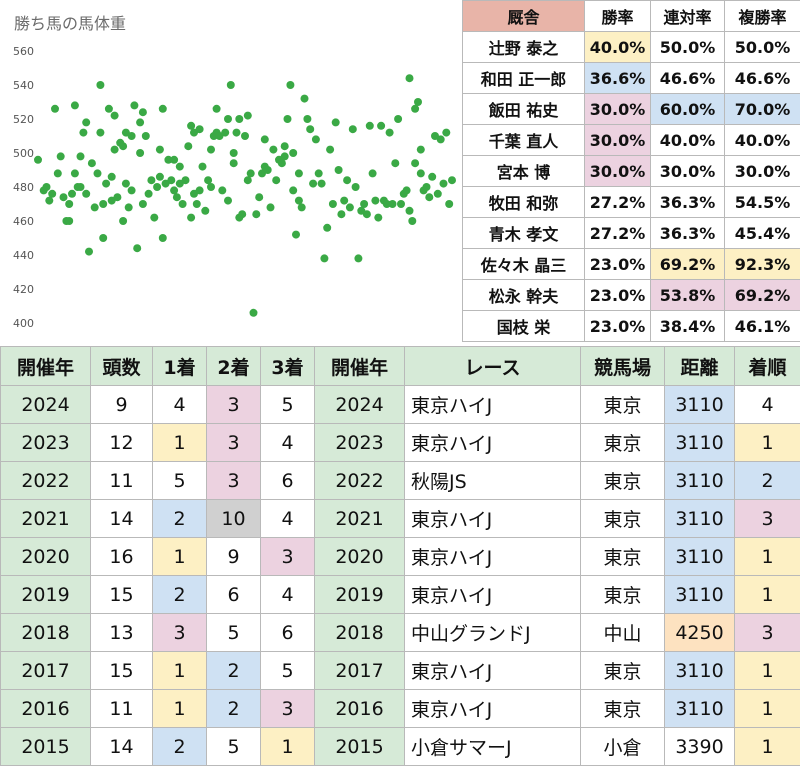 Image resolution: width=800 pixels, height=768 pixels. What do you see at coordinates (23, 153) in the screenshot?
I see `y-tick-label: 500` at bounding box center [23, 153].